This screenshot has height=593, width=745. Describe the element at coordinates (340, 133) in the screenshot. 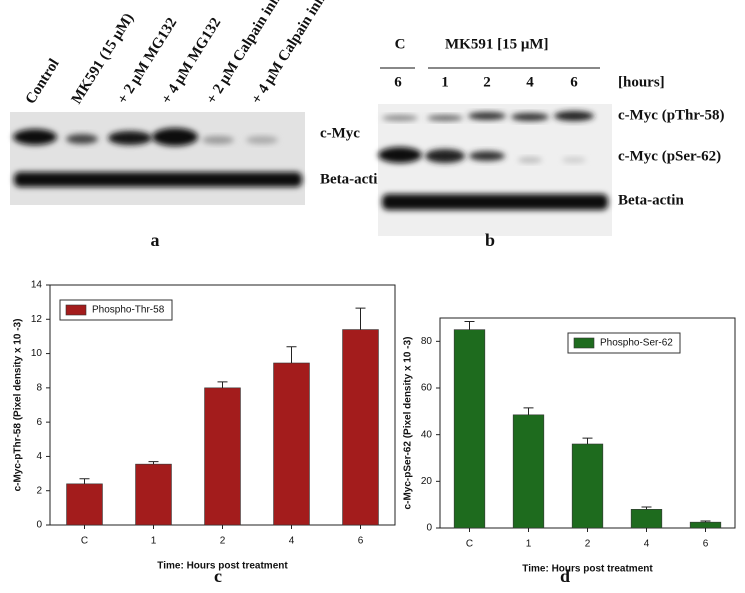

I see `row-label: c-Myc` at that location.